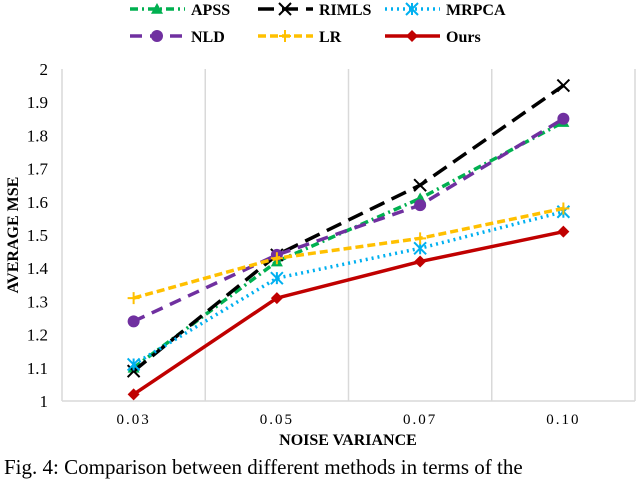  What do you see at coordinates (210, 10) in the screenshot?
I see `legend-label: APSS` at bounding box center [210, 10].